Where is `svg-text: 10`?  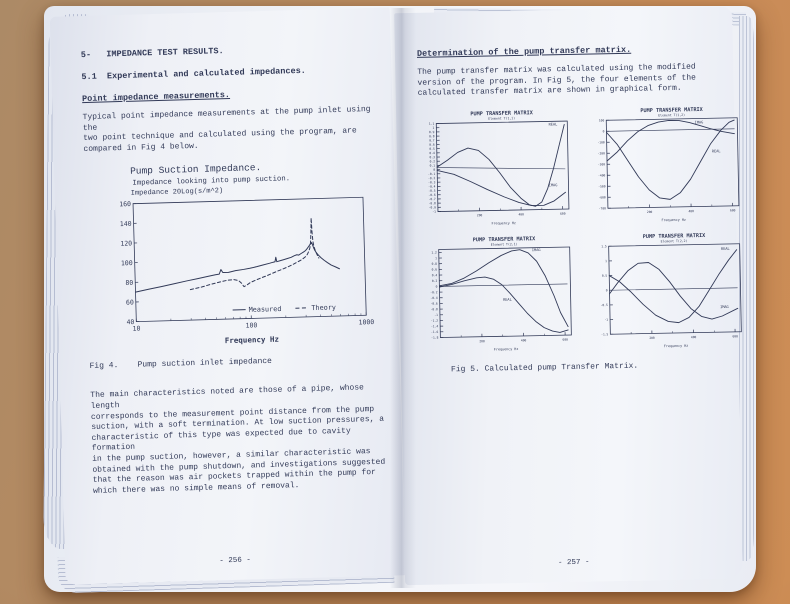
svg-text: 10 is located at coordinates (137, 329).